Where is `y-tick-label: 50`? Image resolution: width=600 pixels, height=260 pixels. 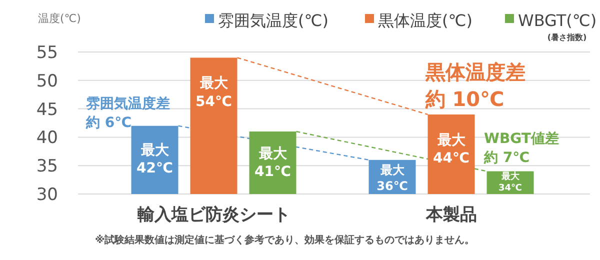
y-tick-label: 50 is located at coordinates (47, 81).